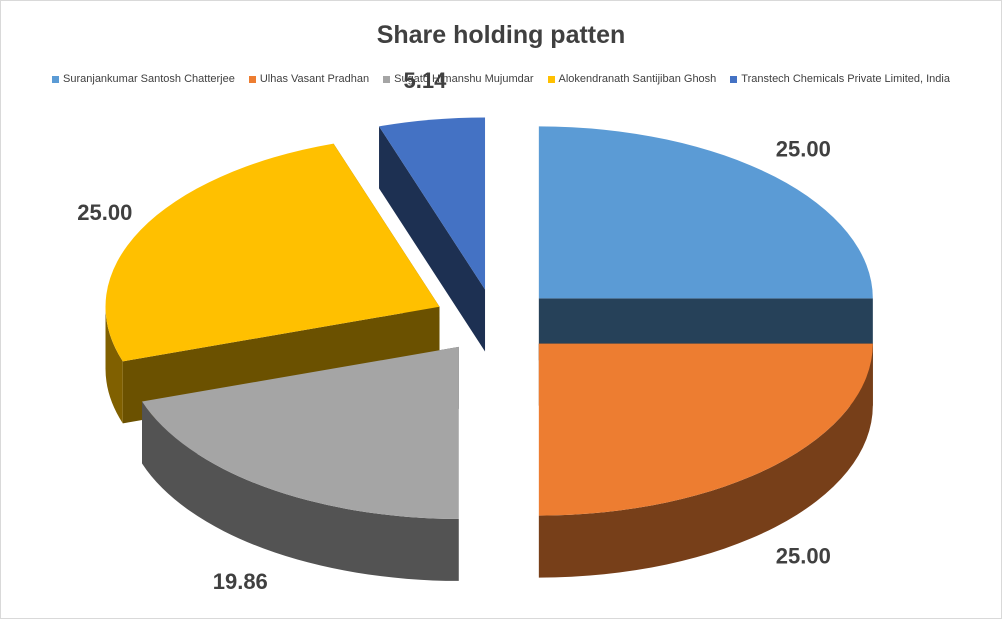 Image resolution: width=1002 pixels, height=619 pixels. I want to click on legend-label: Alokendranath Santijiban Ghosh, so click(637, 79).